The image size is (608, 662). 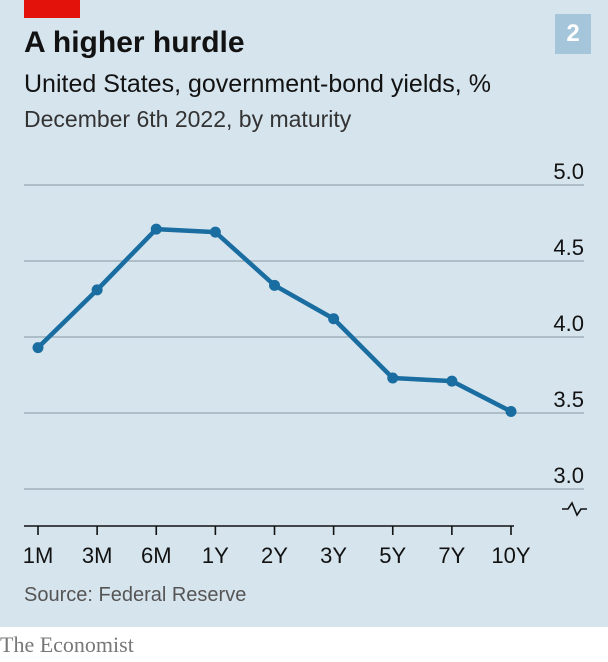 I want to click on data-point-2y, so click(x=274, y=285).